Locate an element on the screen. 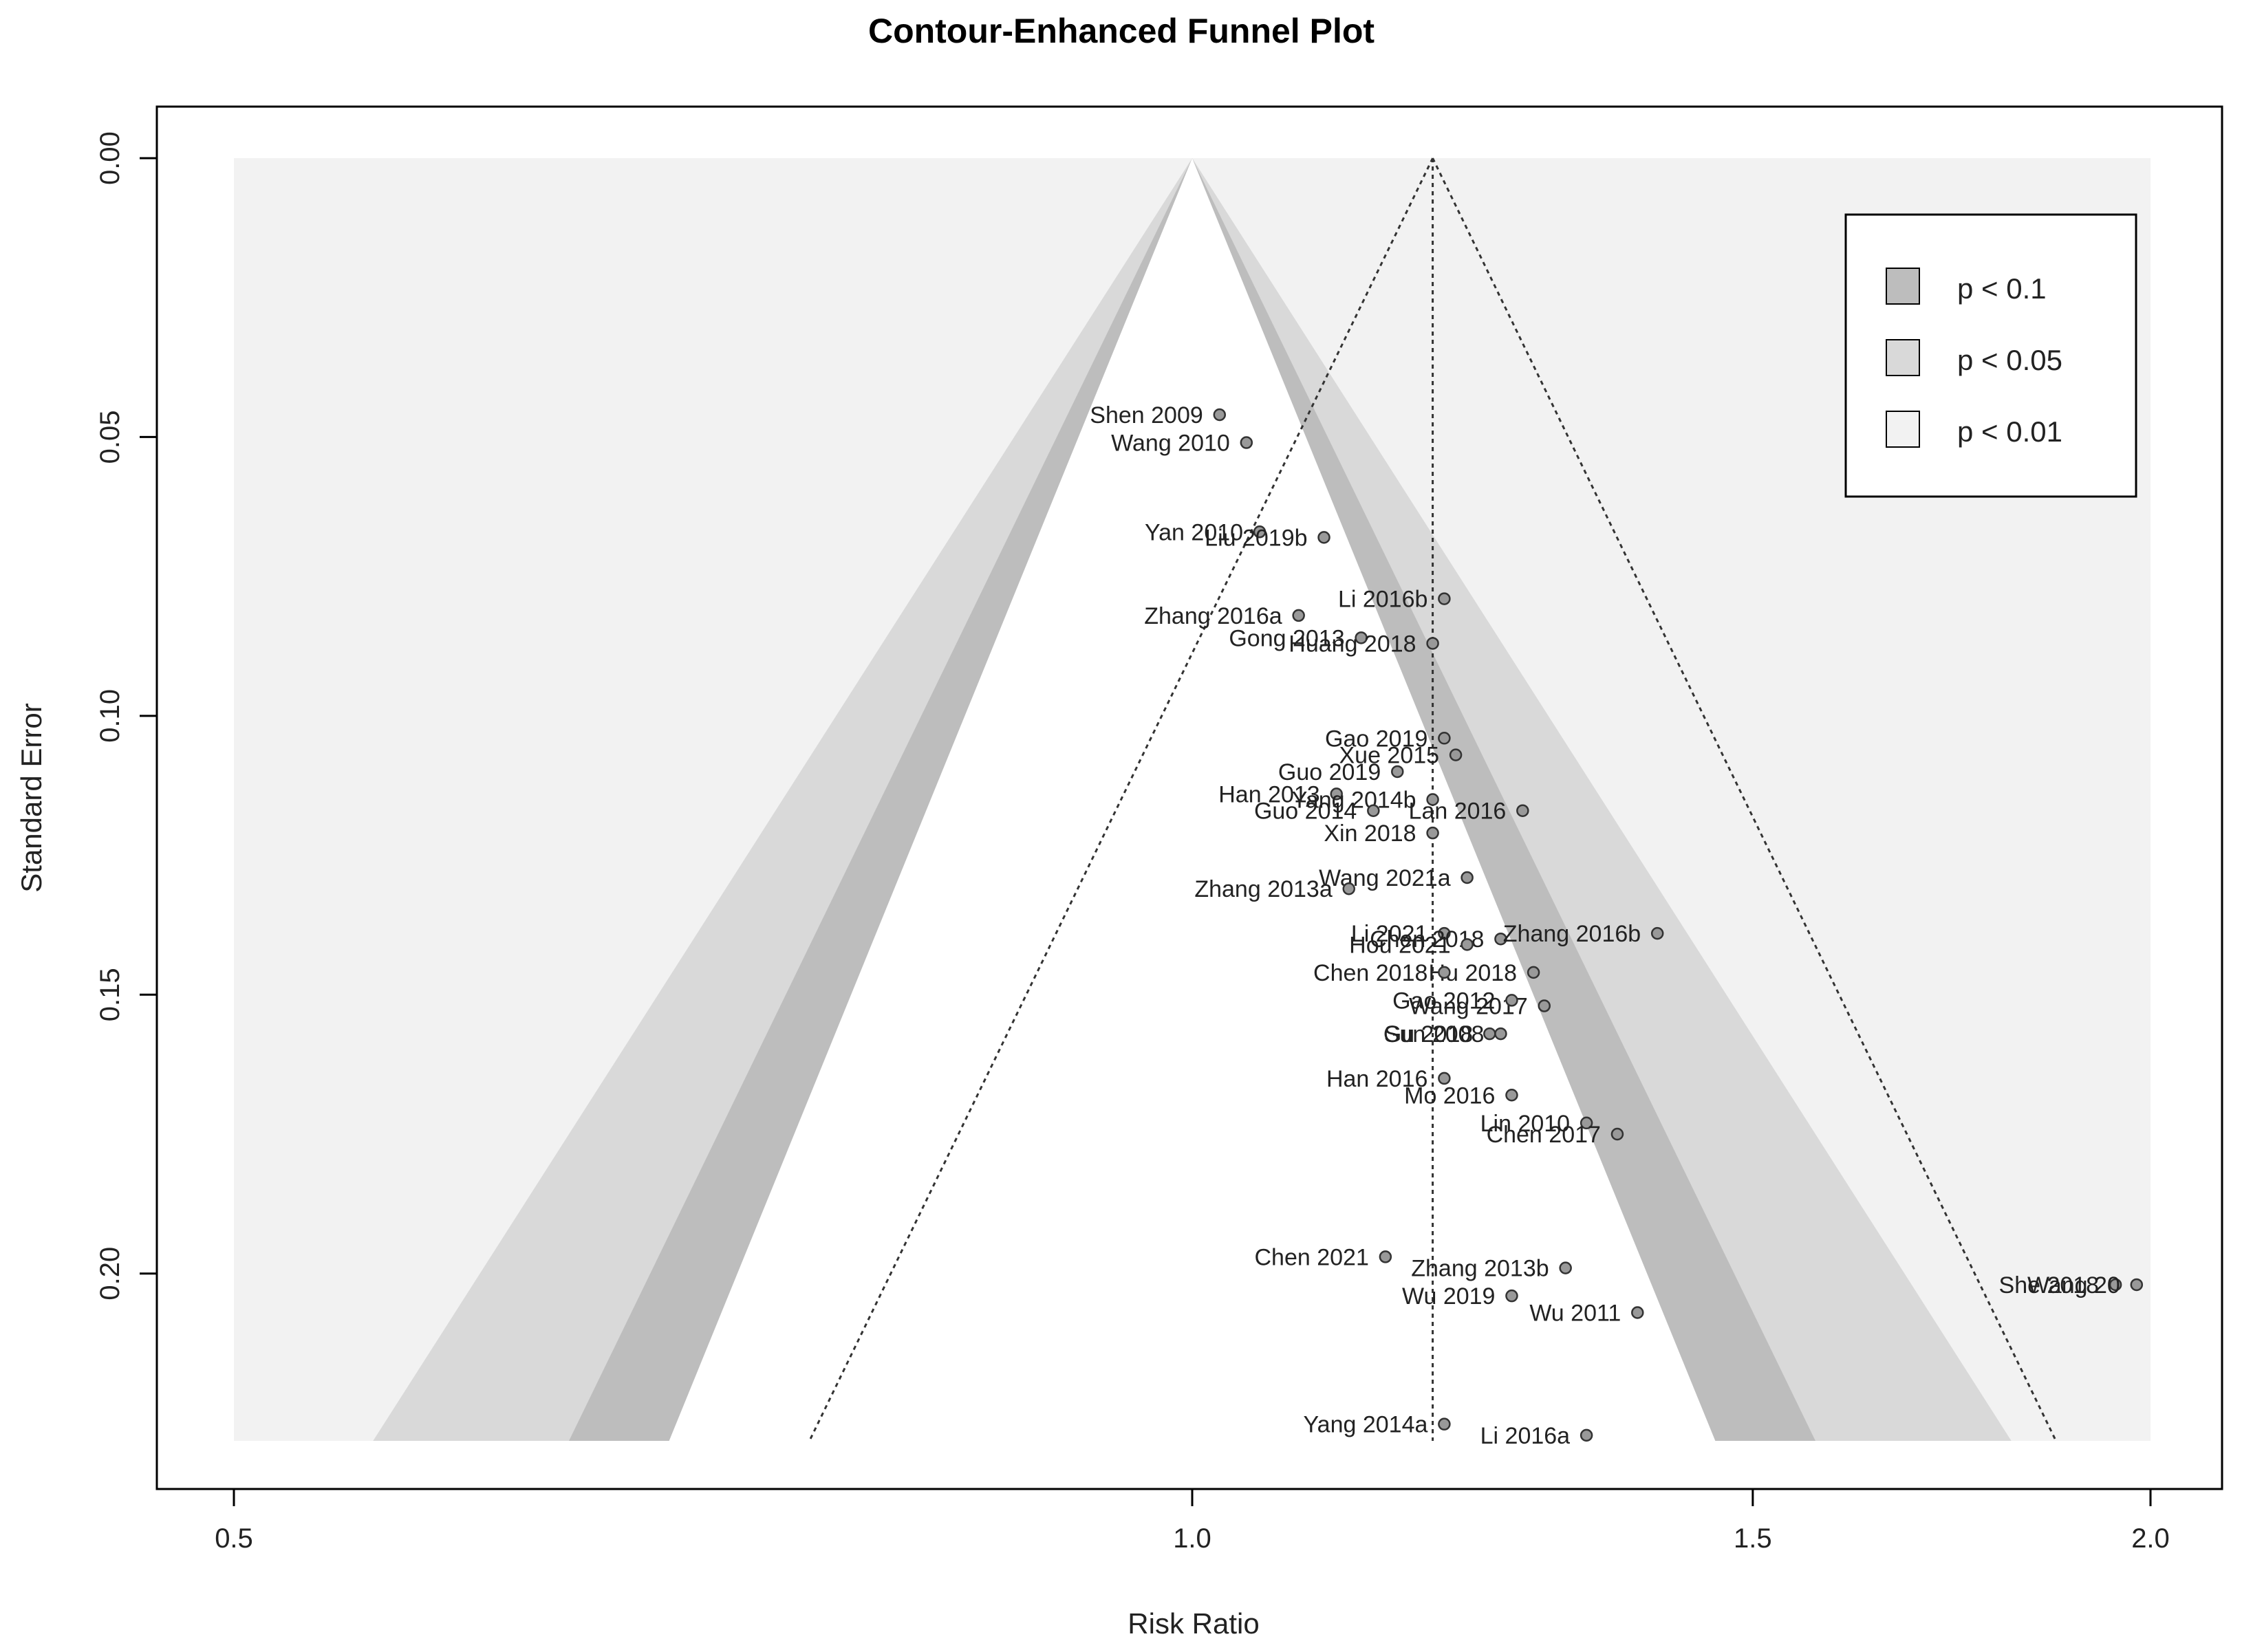  study-label: Huang 2018 is located at coordinates (1352, 644).